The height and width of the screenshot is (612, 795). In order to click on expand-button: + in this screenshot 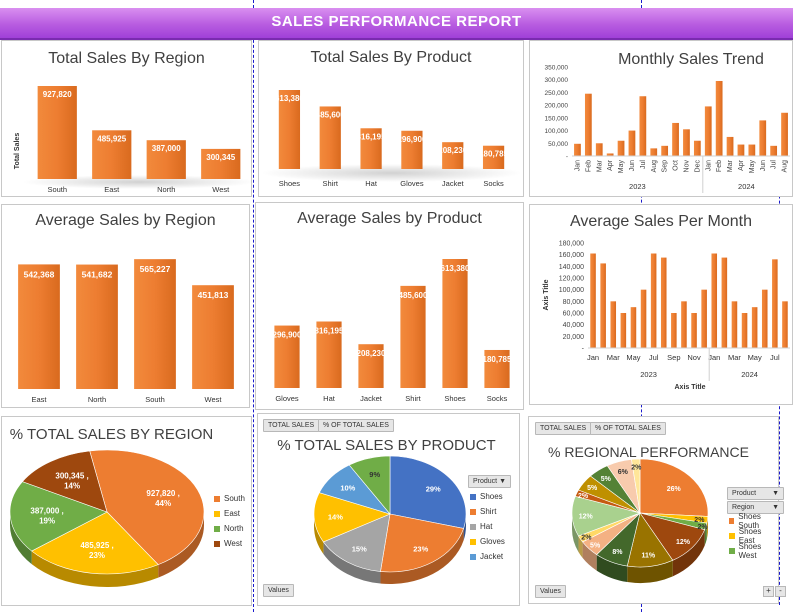, I will do `click(768, 591)`.